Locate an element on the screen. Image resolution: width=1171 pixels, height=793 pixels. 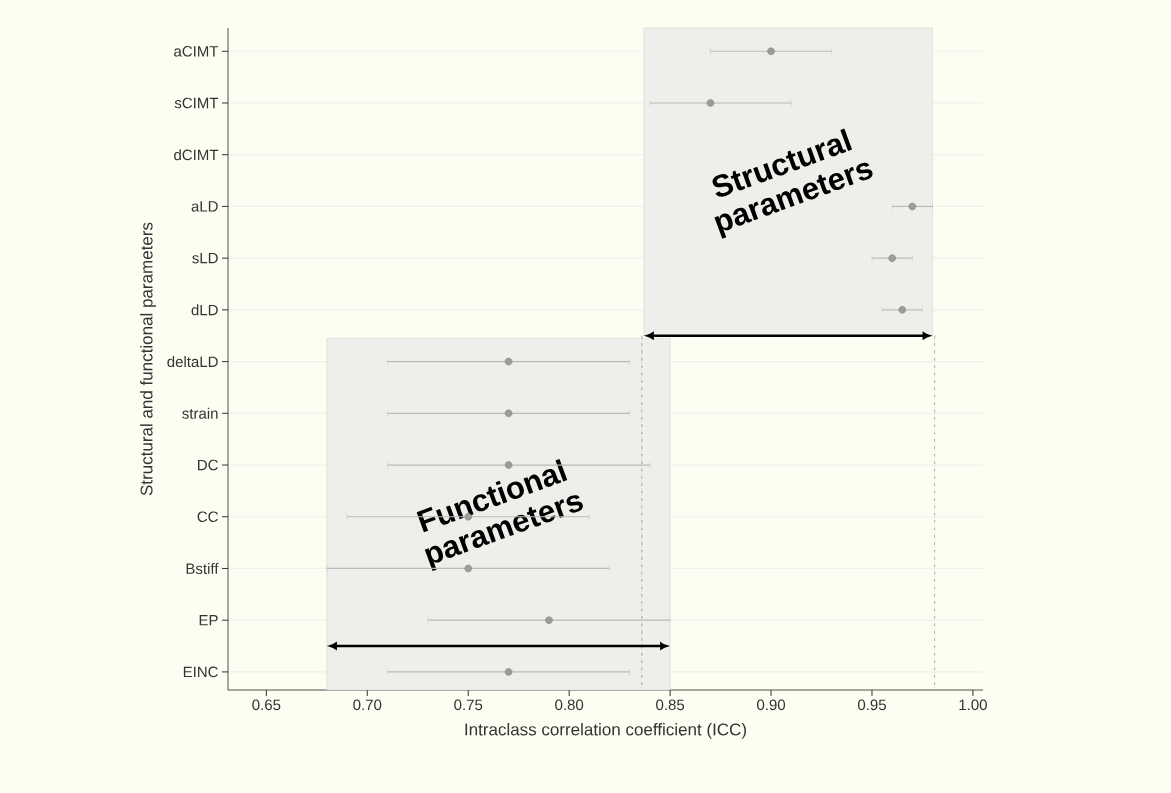
y-tick-label: CC is located at coordinates (207, 517).